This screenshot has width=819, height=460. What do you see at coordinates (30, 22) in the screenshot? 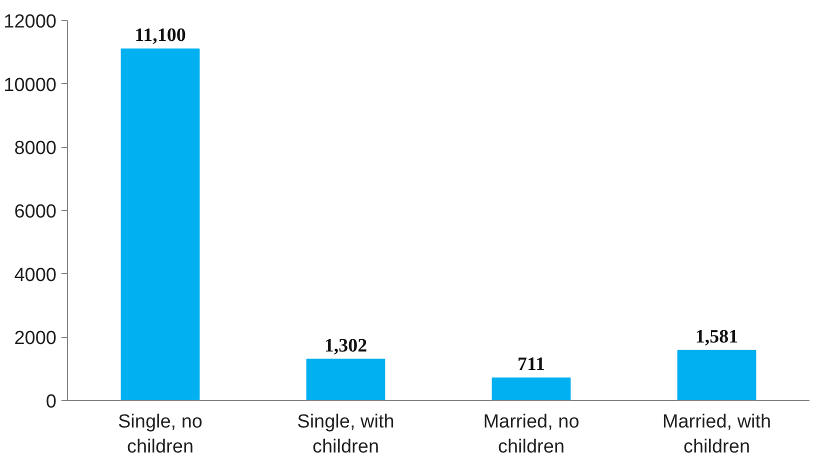
I see `y-tick-label: 12000` at bounding box center [30, 22].